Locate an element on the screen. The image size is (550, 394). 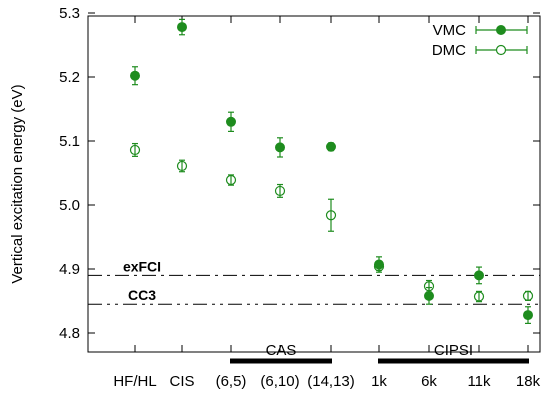
y-tick-label: 5.0 is located at coordinates (69, 205).